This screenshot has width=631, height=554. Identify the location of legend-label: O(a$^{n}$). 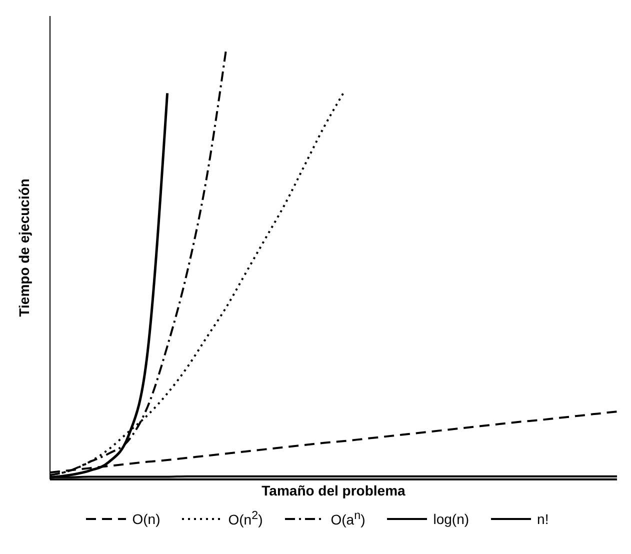
(348, 518).